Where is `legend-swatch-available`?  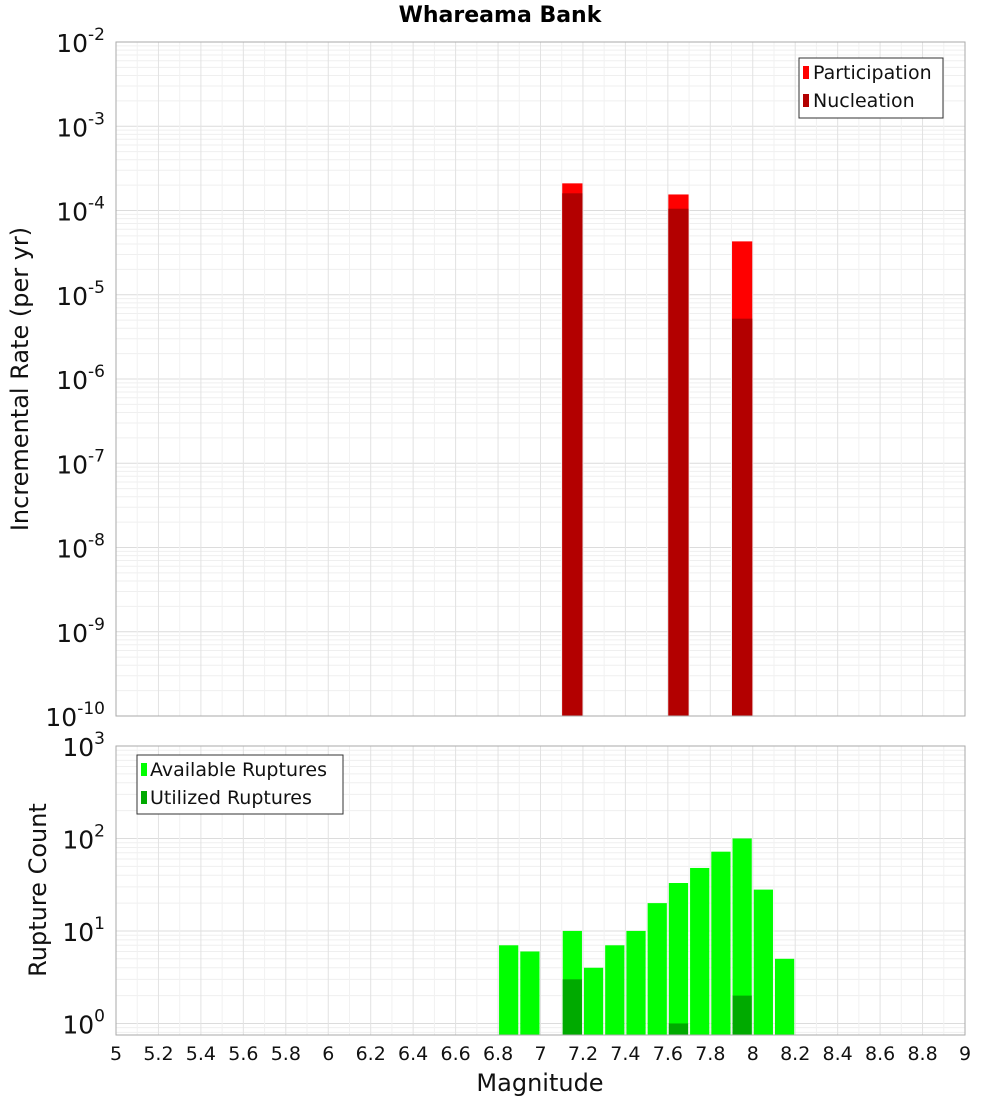 legend-swatch-available is located at coordinates (144, 769).